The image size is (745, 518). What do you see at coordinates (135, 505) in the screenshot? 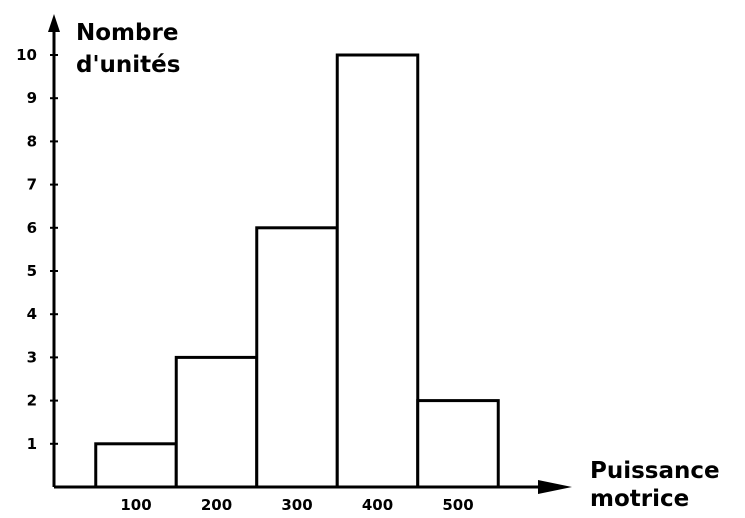
I see `x-tick-label-100: 100` at bounding box center [135, 505].